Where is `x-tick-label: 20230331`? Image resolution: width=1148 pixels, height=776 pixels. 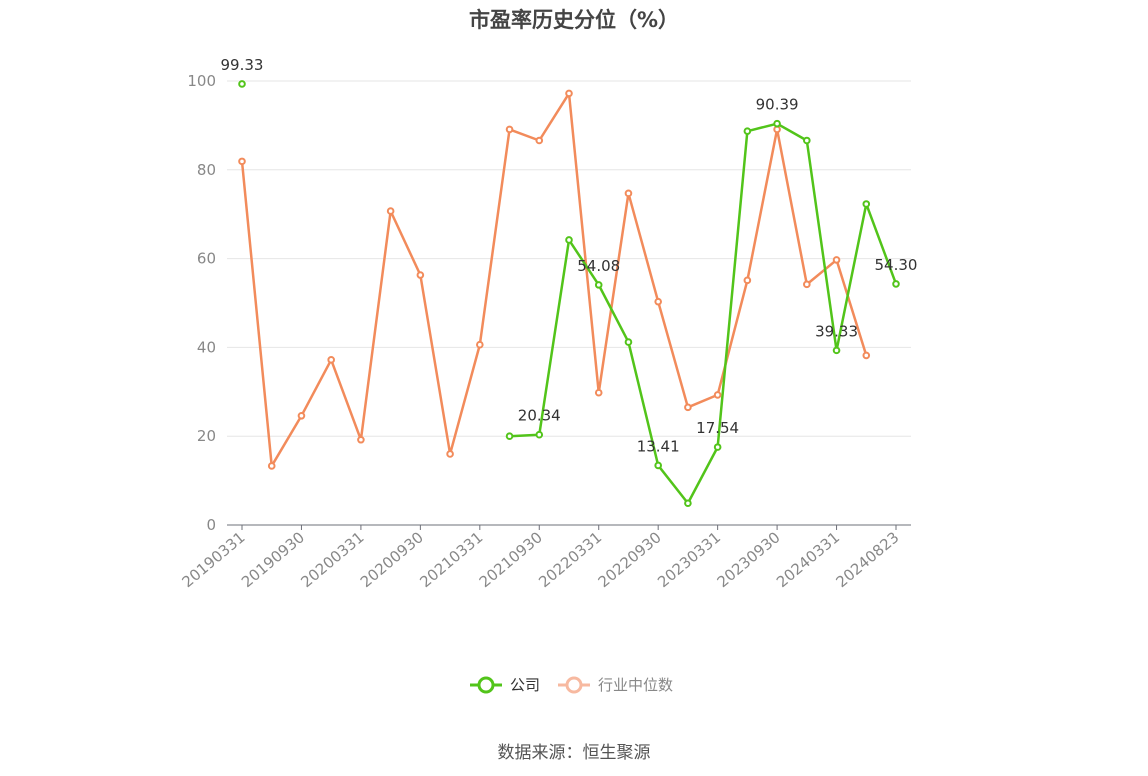 x-tick-label: 20230331 is located at coordinates (689, 559).